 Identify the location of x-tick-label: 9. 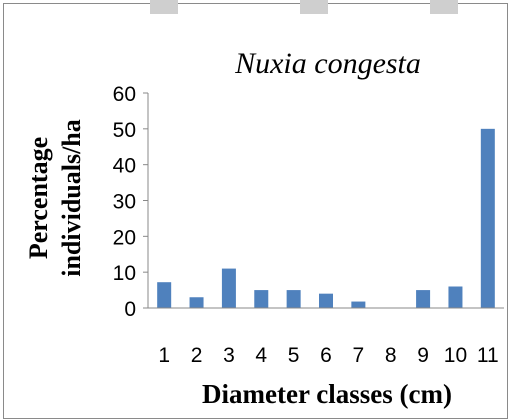
(423, 355).